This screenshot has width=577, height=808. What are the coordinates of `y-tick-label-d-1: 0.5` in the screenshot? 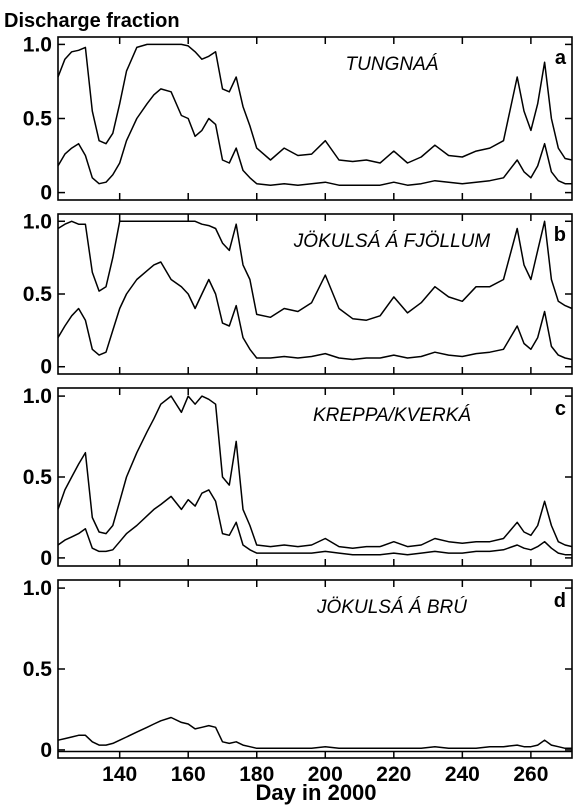 It's located at (38, 669).